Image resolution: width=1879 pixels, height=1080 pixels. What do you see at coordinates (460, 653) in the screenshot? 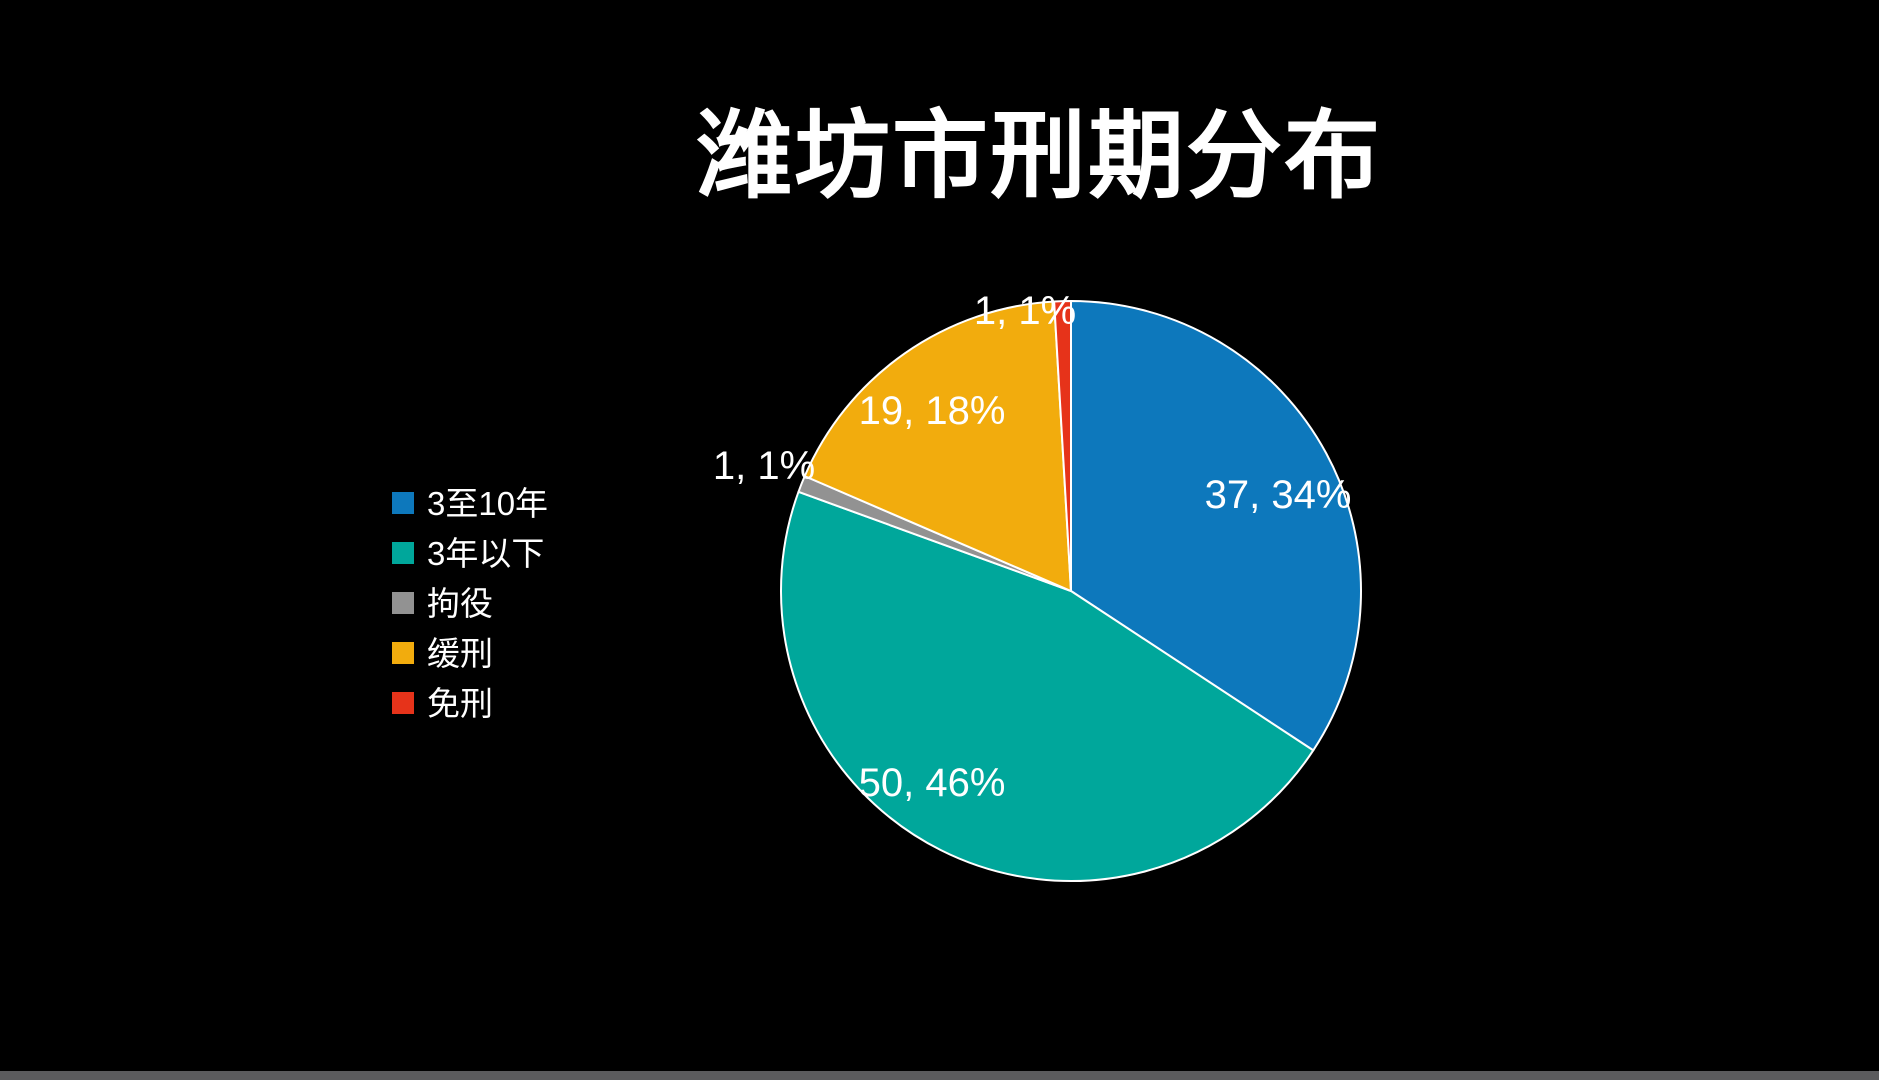
I see `legend-label: 缓刑` at bounding box center [460, 653].